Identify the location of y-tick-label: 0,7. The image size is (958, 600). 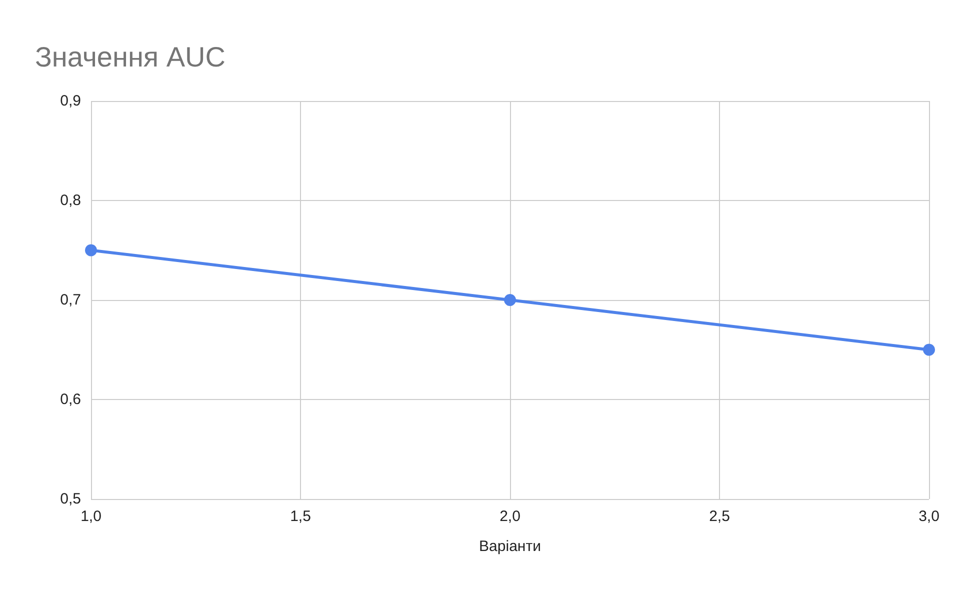
(70, 300).